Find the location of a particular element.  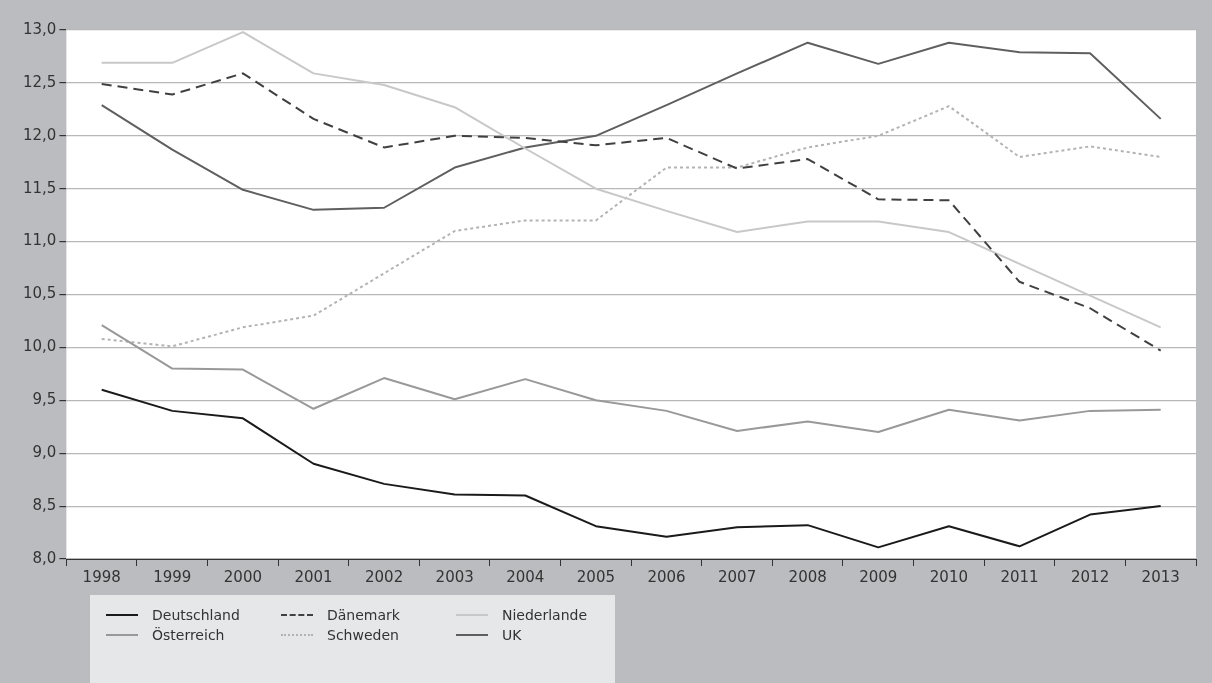

legend-label: UK is located at coordinates (512, 635).